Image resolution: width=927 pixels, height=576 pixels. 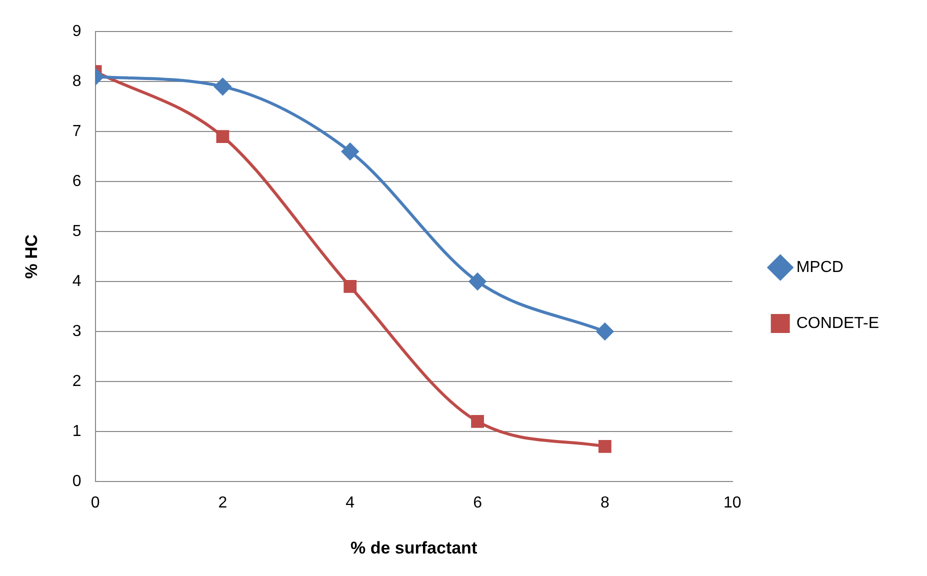 I want to click on x-tick-label: 6, so click(x=477, y=503).